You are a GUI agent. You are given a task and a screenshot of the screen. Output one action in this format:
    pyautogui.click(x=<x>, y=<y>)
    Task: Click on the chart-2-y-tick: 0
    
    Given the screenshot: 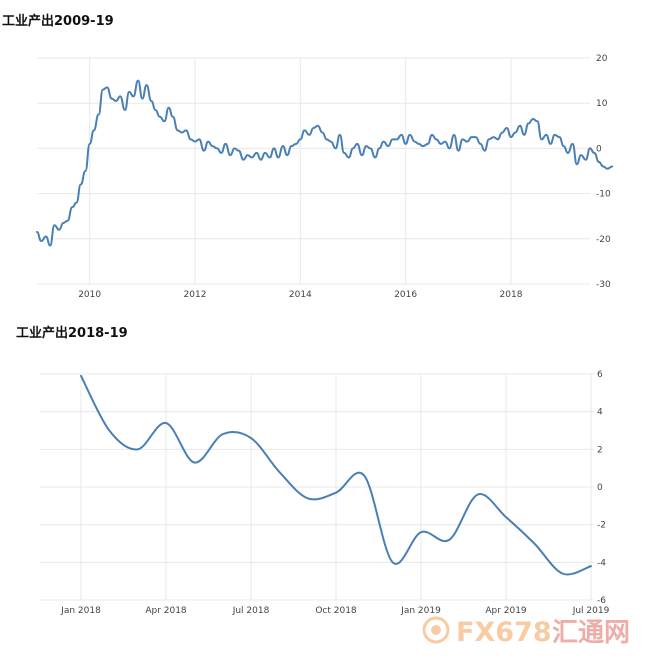 What is the action you would take?
    pyautogui.click(x=600, y=488)
    